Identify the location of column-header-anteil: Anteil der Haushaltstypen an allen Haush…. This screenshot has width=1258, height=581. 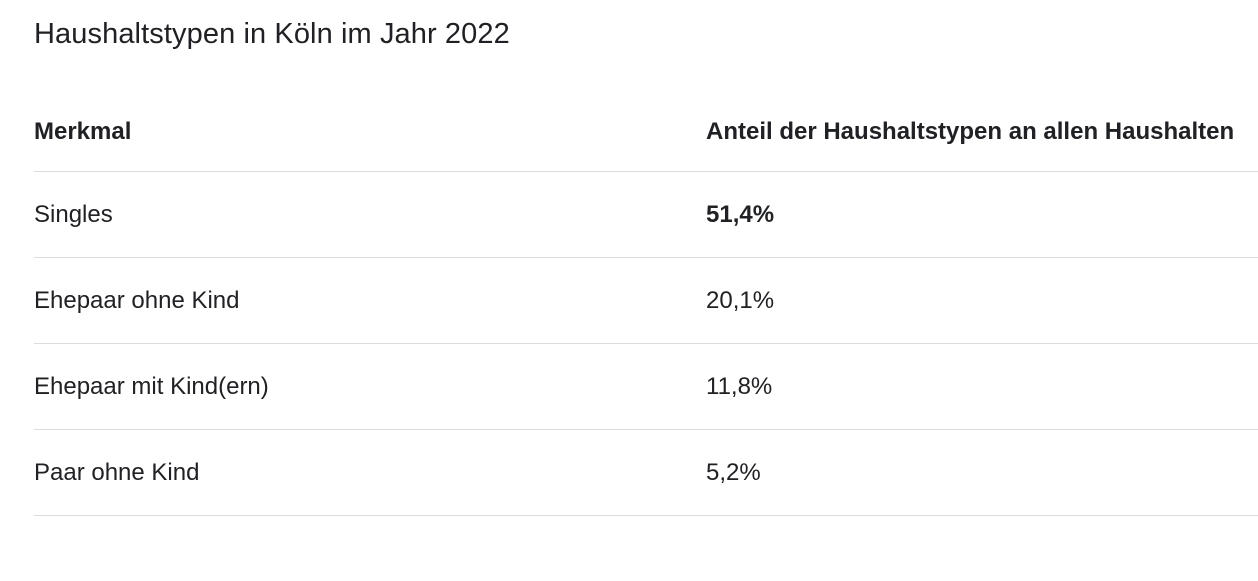
(982, 138).